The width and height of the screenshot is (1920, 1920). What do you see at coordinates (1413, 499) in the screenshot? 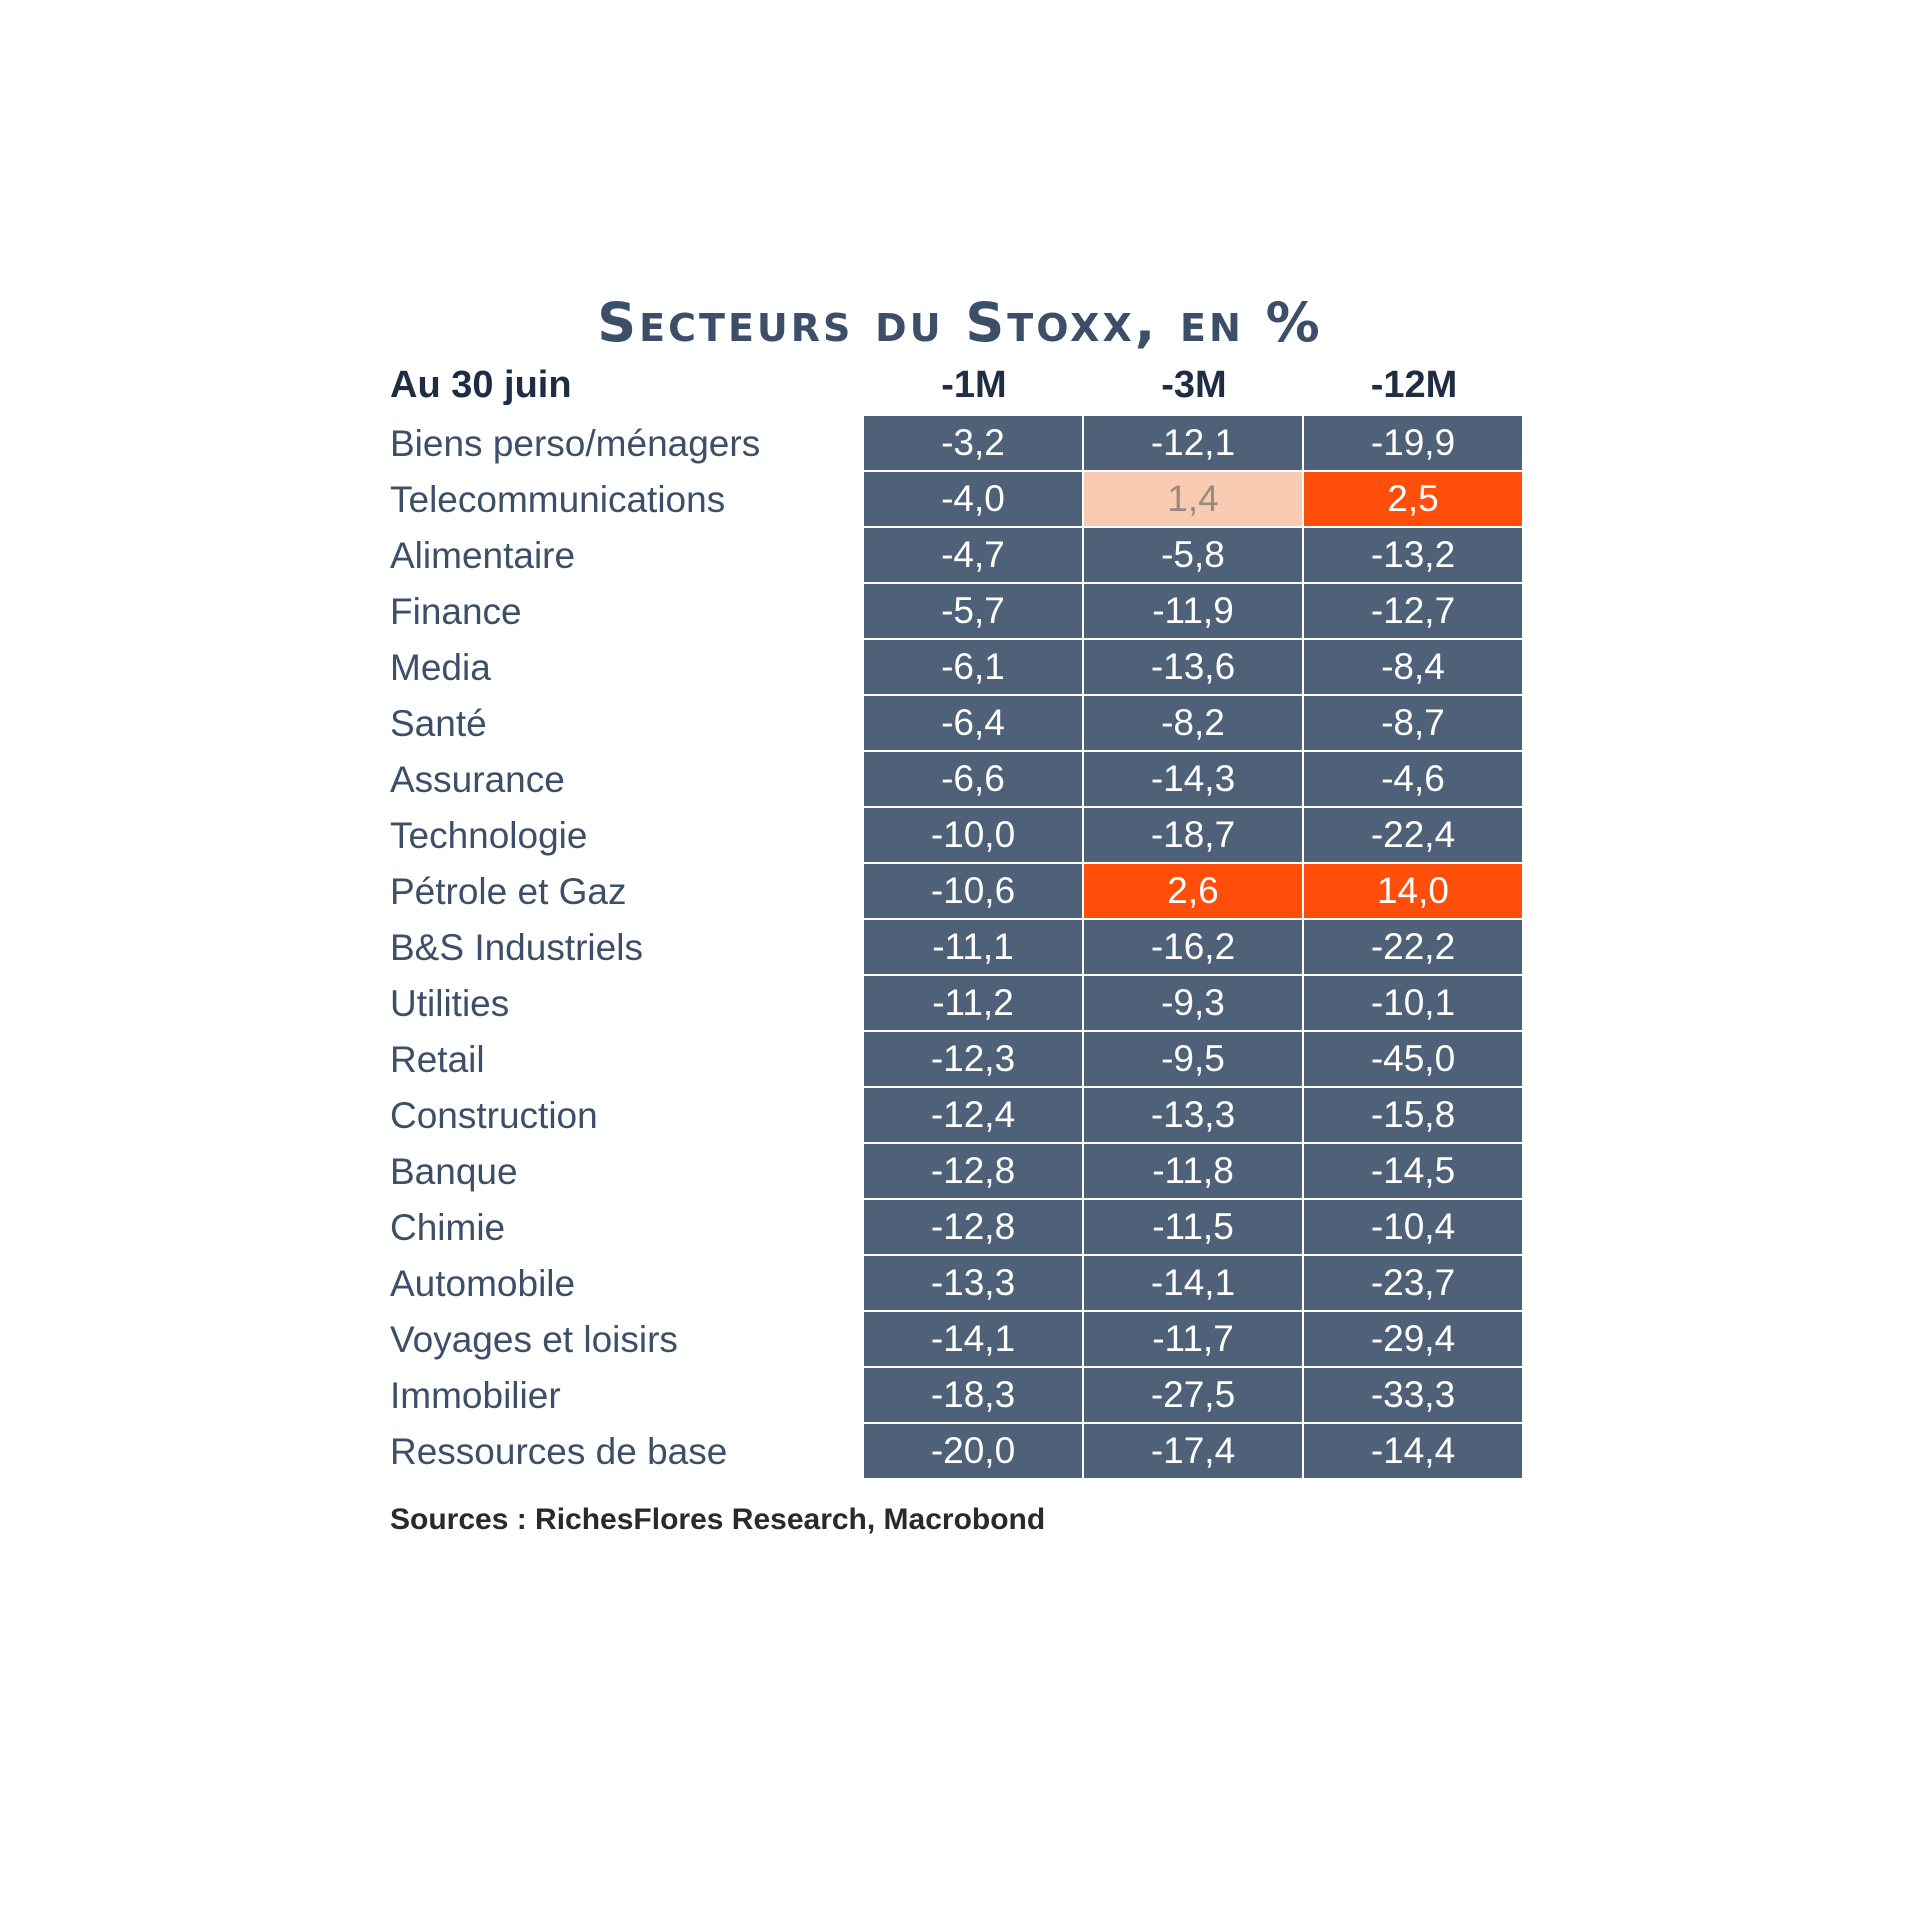
I see `value-cell: 2,5` at bounding box center [1413, 499].